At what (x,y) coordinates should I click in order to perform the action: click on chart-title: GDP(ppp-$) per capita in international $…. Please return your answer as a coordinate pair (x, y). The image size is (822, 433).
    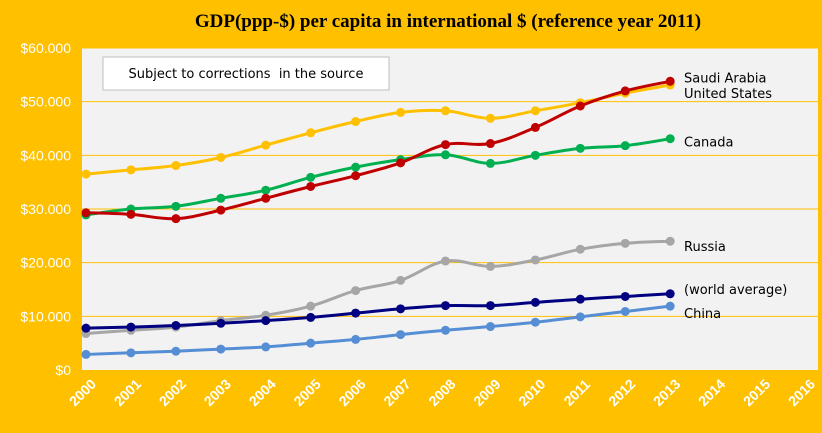
    Looking at the image, I should click on (448, 21).